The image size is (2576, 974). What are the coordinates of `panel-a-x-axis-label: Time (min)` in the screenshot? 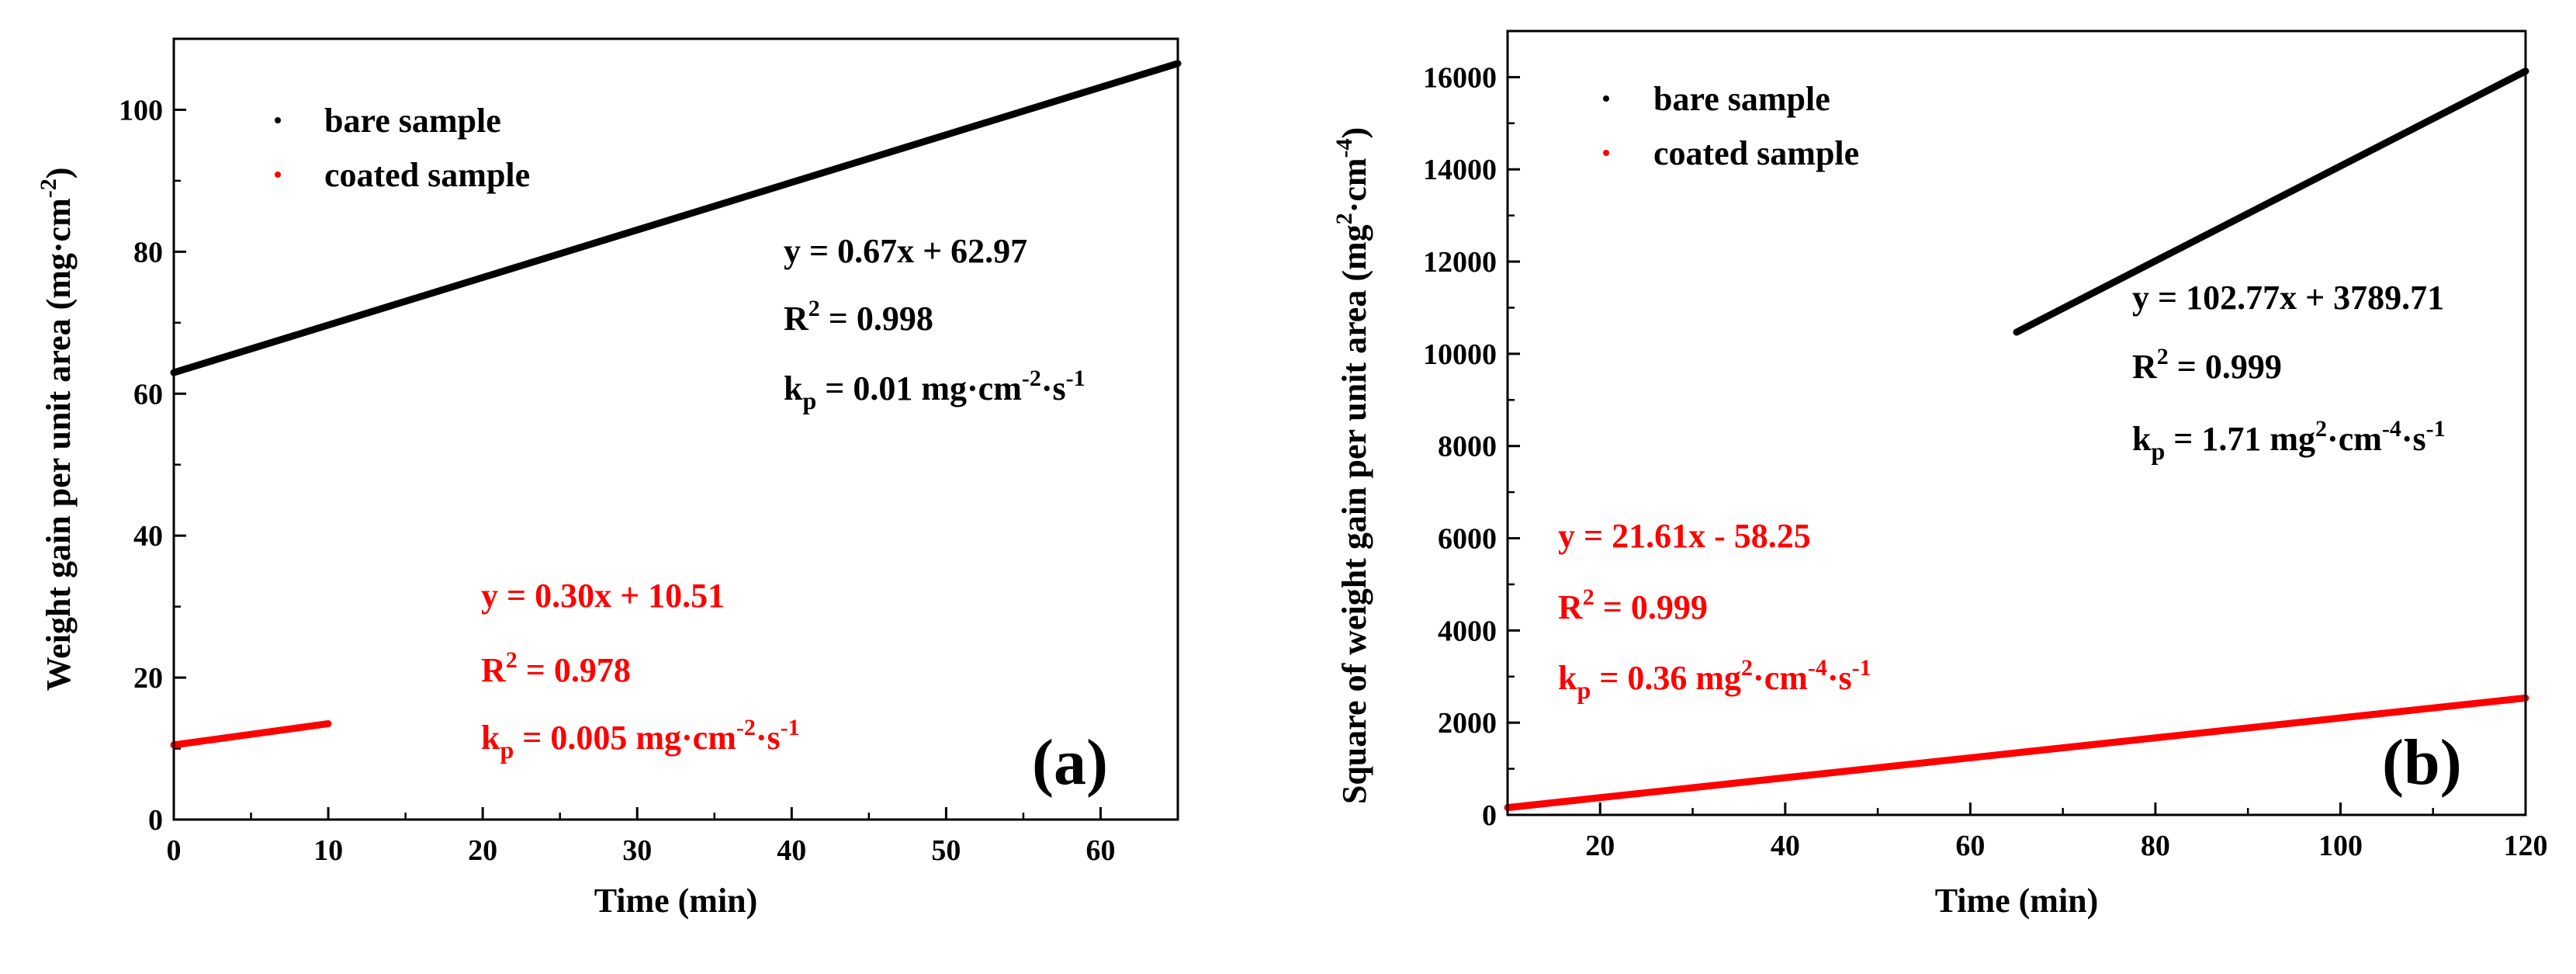 It's located at (676, 901).